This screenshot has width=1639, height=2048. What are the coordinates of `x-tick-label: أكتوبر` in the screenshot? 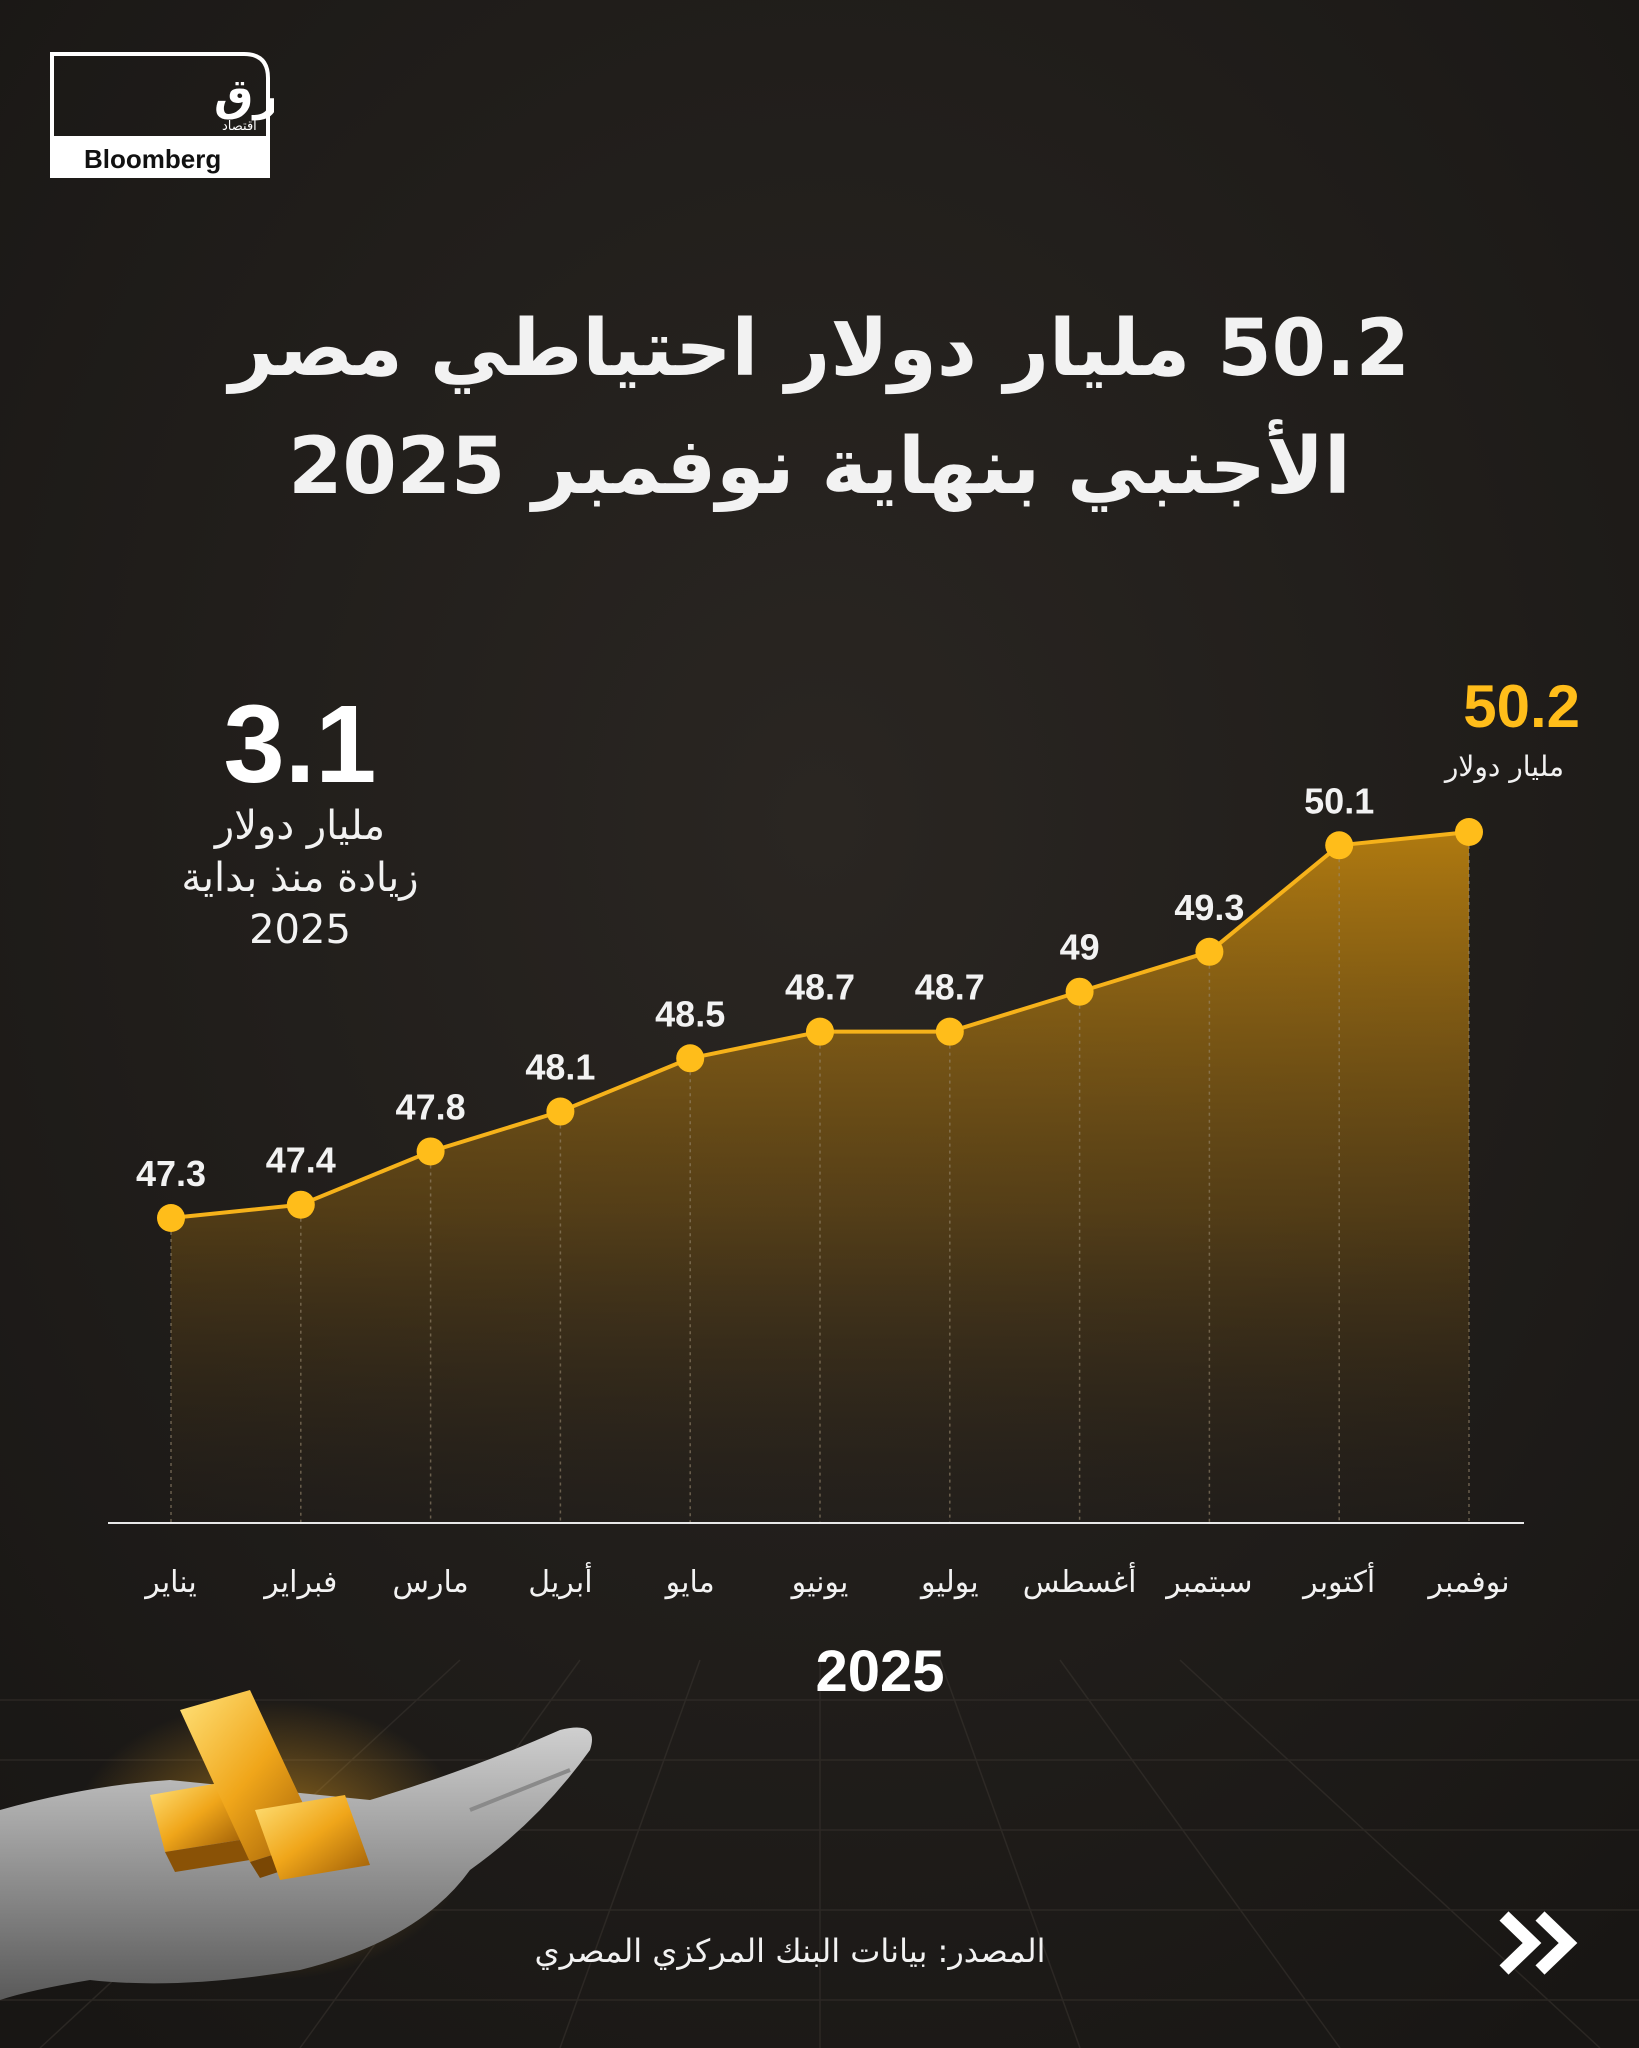 It's located at (1338, 1580).